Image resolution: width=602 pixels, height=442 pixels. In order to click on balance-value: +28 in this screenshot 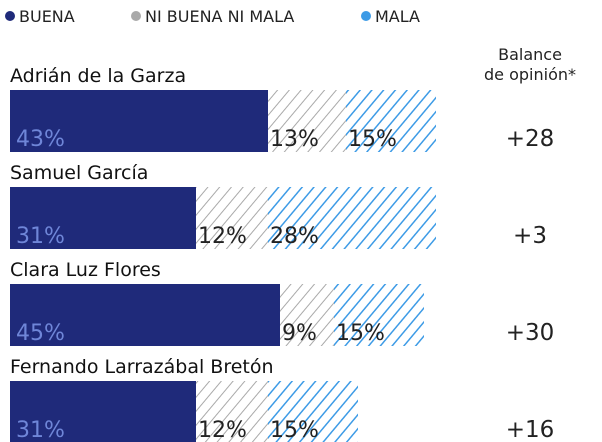, I will do `click(530, 139)`.